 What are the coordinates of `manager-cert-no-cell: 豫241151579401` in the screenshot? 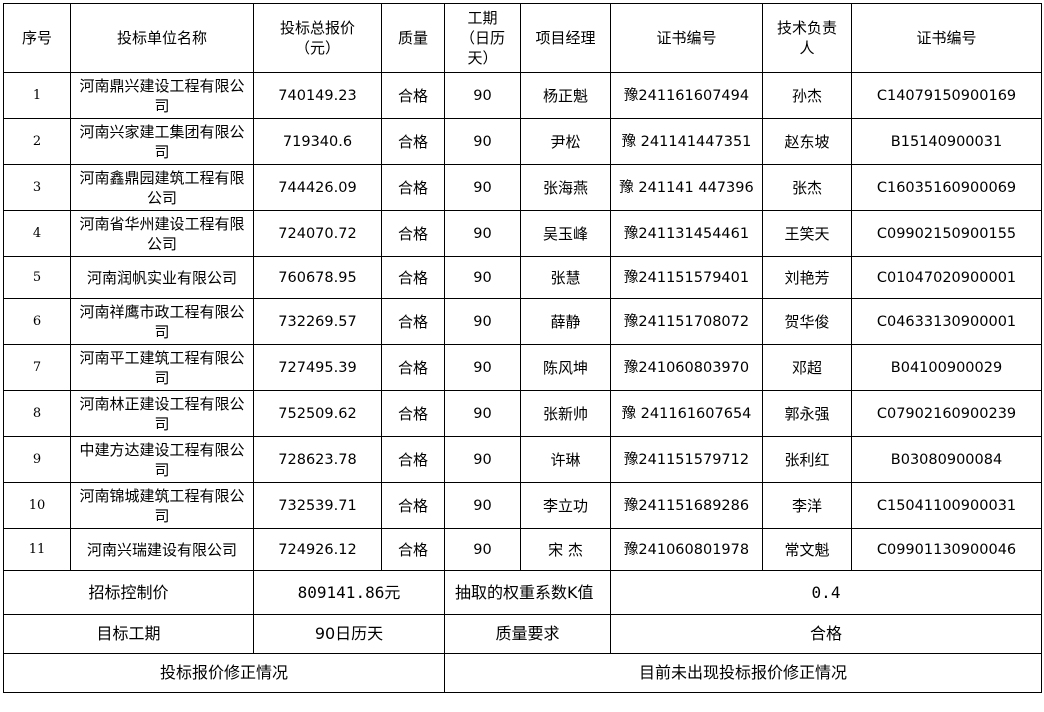 It's located at (686, 277).